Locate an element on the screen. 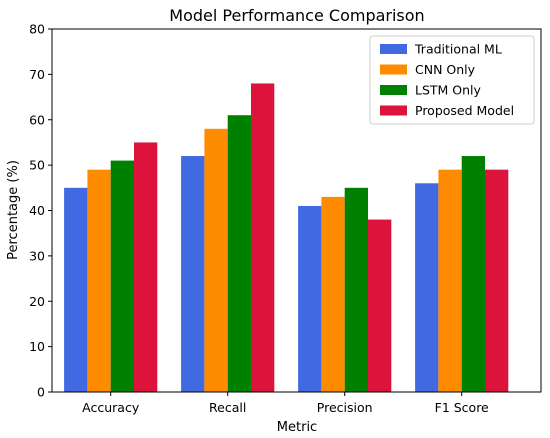 This screenshot has height=438, width=550. bar-cnn-only-f1-score is located at coordinates (450, 280).